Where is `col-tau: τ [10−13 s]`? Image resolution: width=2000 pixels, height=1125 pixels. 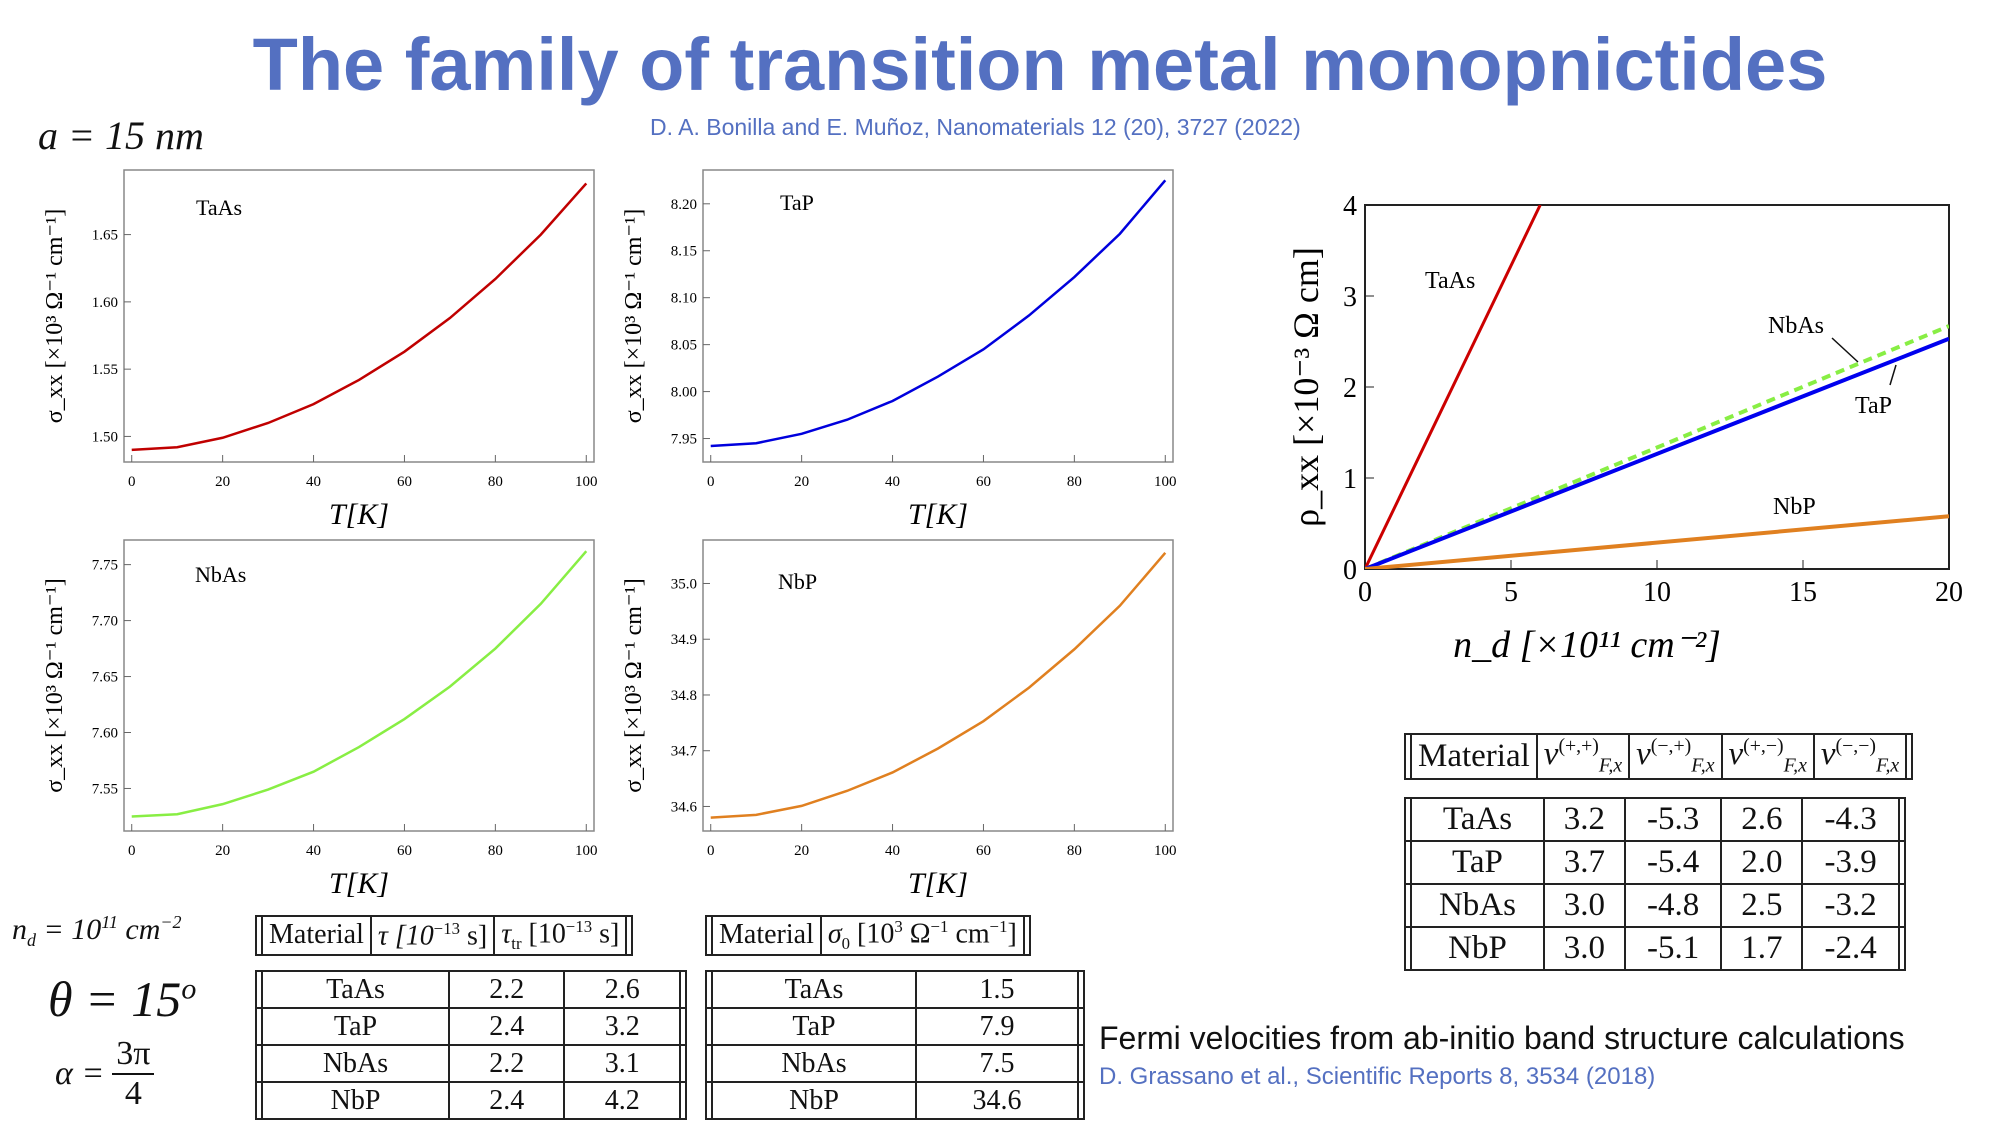 col-tau: τ [10−13 s] is located at coordinates (432, 935).